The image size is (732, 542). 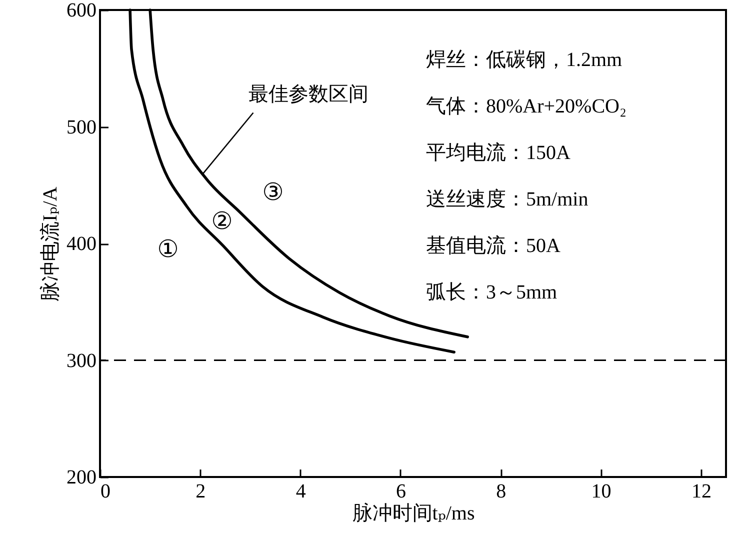 I want to click on annotation: 弧长：3～5mm, so click(x=492, y=293).